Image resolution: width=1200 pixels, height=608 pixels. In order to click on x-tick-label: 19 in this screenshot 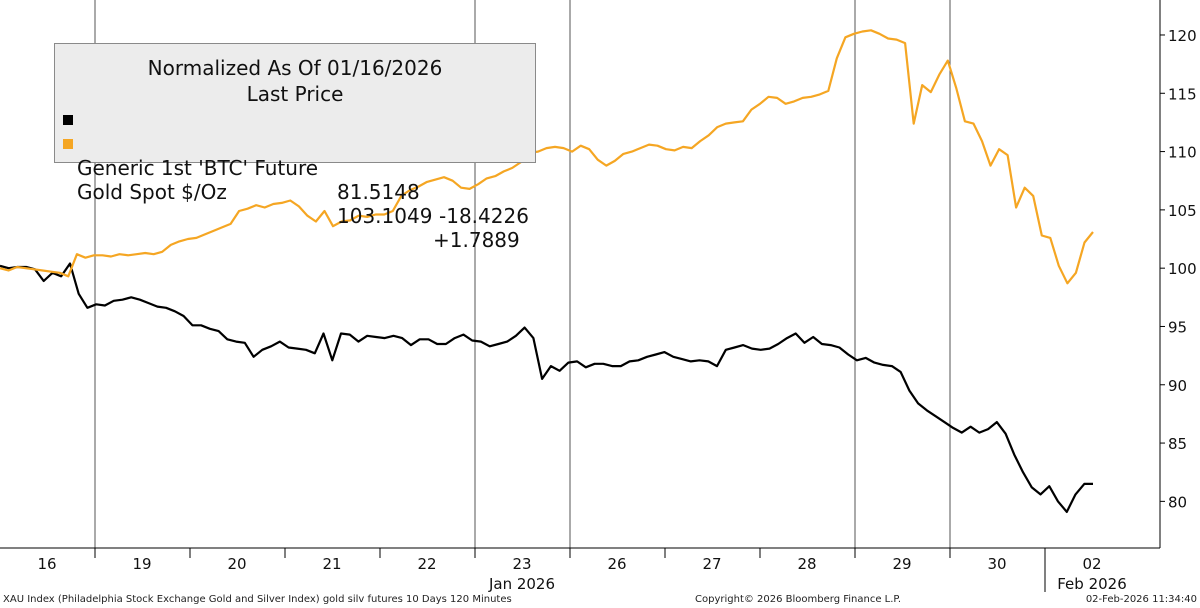, I will do `click(141, 564)`.